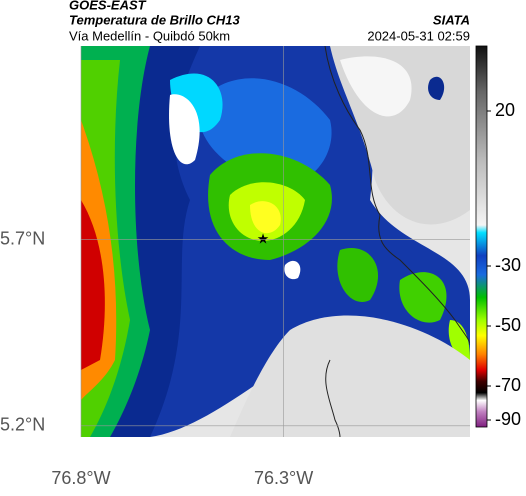  I want to click on subtitle: Vía Medellín - Quibdó 50km, so click(149, 35).